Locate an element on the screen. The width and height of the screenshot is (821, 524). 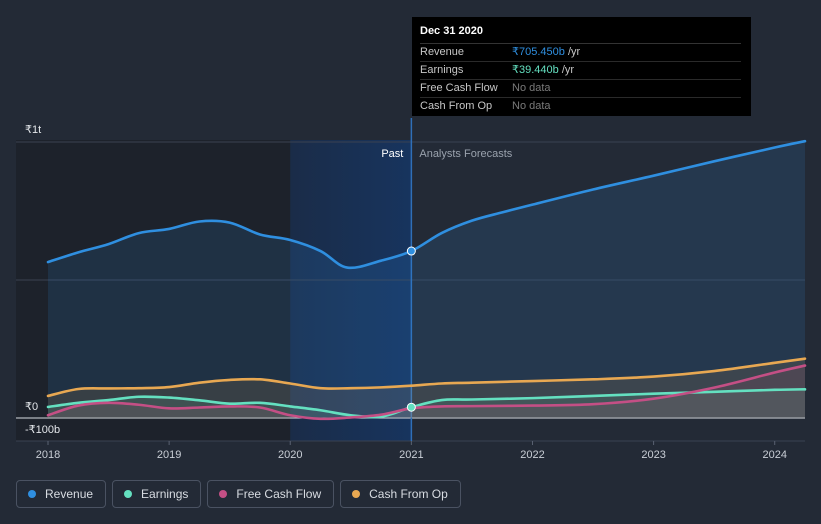
legend-item-cash-from-op: Cash From Op is located at coordinates (400, 494).